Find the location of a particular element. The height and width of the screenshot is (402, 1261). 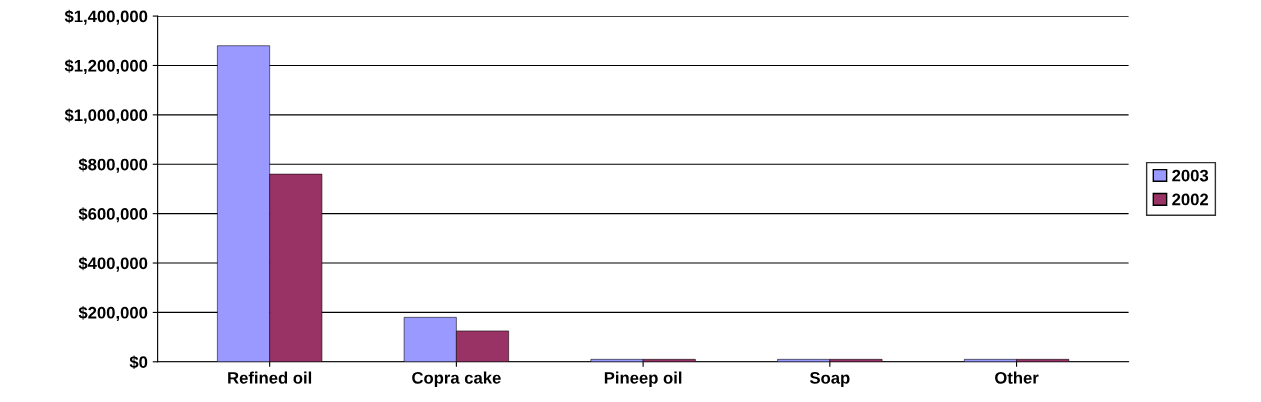

y-tick-label: $200,000 is located at coordinates (113, 314).